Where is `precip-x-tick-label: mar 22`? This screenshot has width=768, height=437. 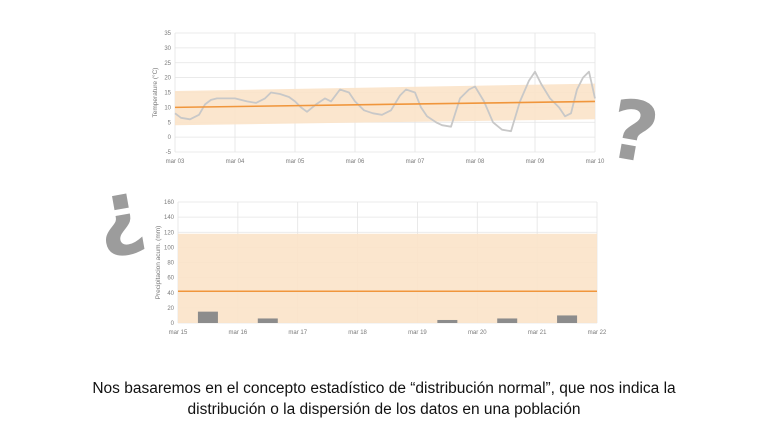 precip-x-tick-label: mar 22 is located at coordinates (597, 333).